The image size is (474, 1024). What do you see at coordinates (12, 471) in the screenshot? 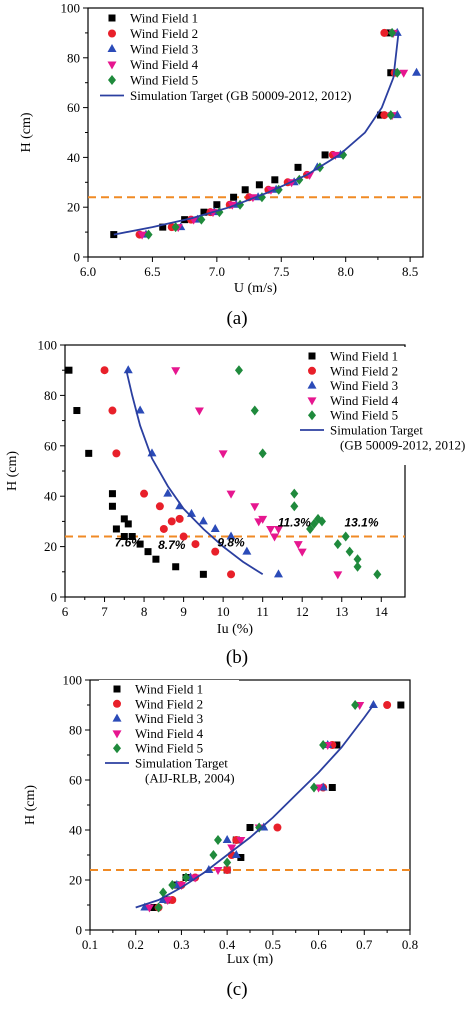
I see `y-axis-label: H (cm)` at bounding box center [12, 471].